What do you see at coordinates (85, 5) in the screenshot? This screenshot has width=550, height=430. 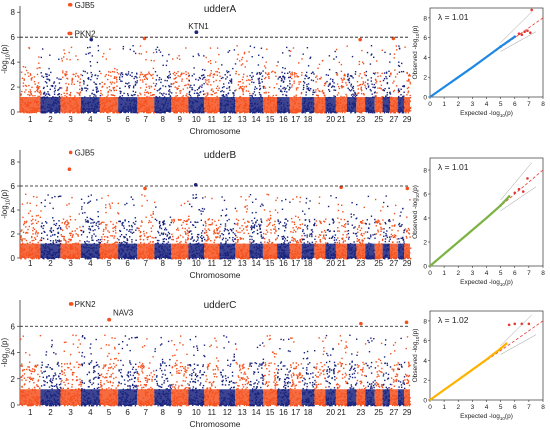 I see `gene-label-gjb5: GJB5` at bounding box center [85, 5].